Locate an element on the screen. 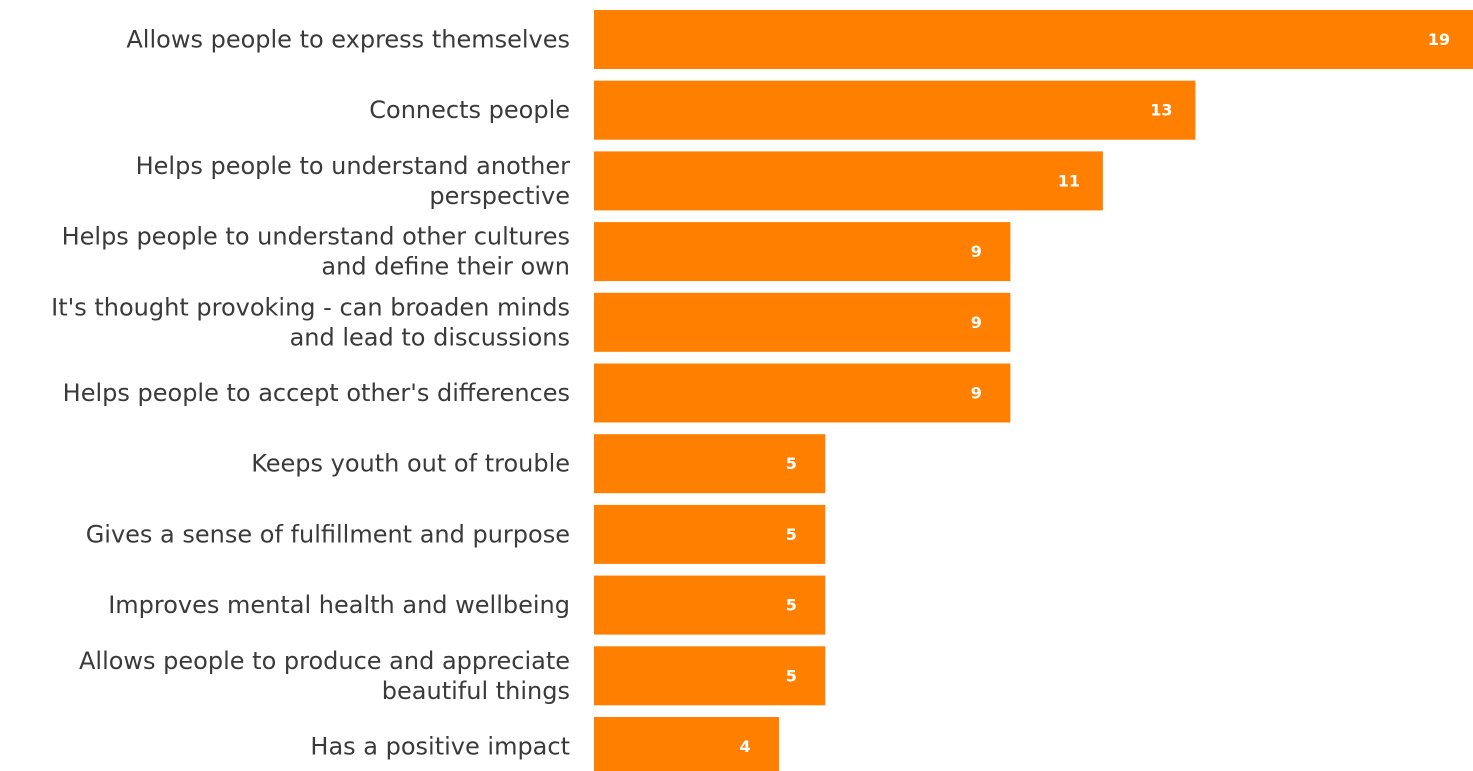  value-label-5: 9 is located at coordinates (976, 322).